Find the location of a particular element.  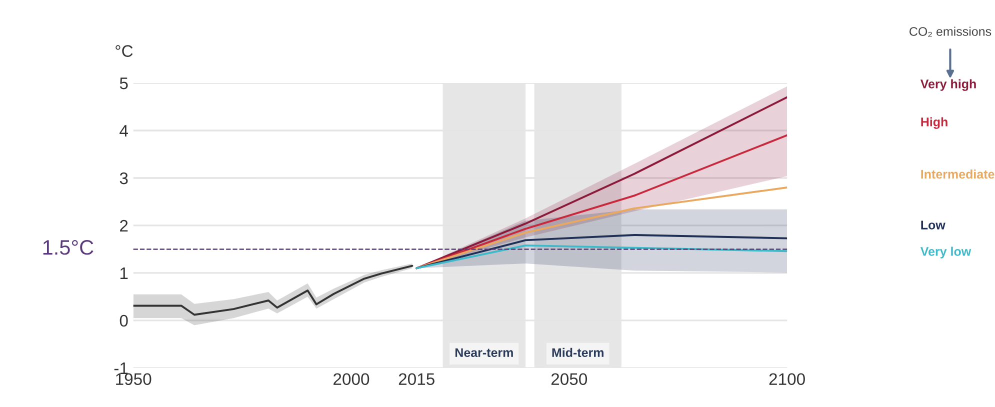

x-tick-label: 2100 is located at coordinates (787, 379).